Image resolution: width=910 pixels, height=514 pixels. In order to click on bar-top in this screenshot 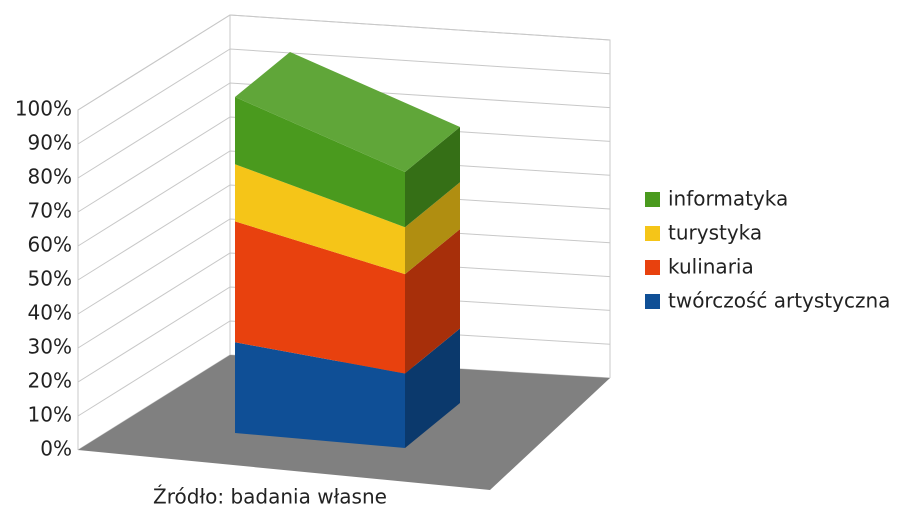, I will do `click(347, 112)`.